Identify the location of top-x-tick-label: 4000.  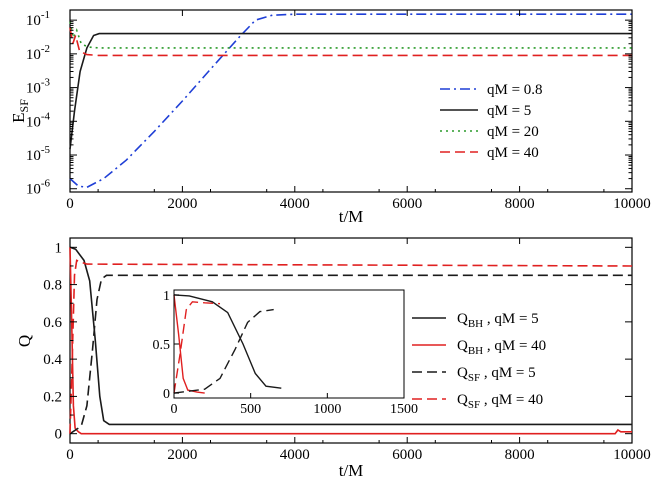
(295, 204).